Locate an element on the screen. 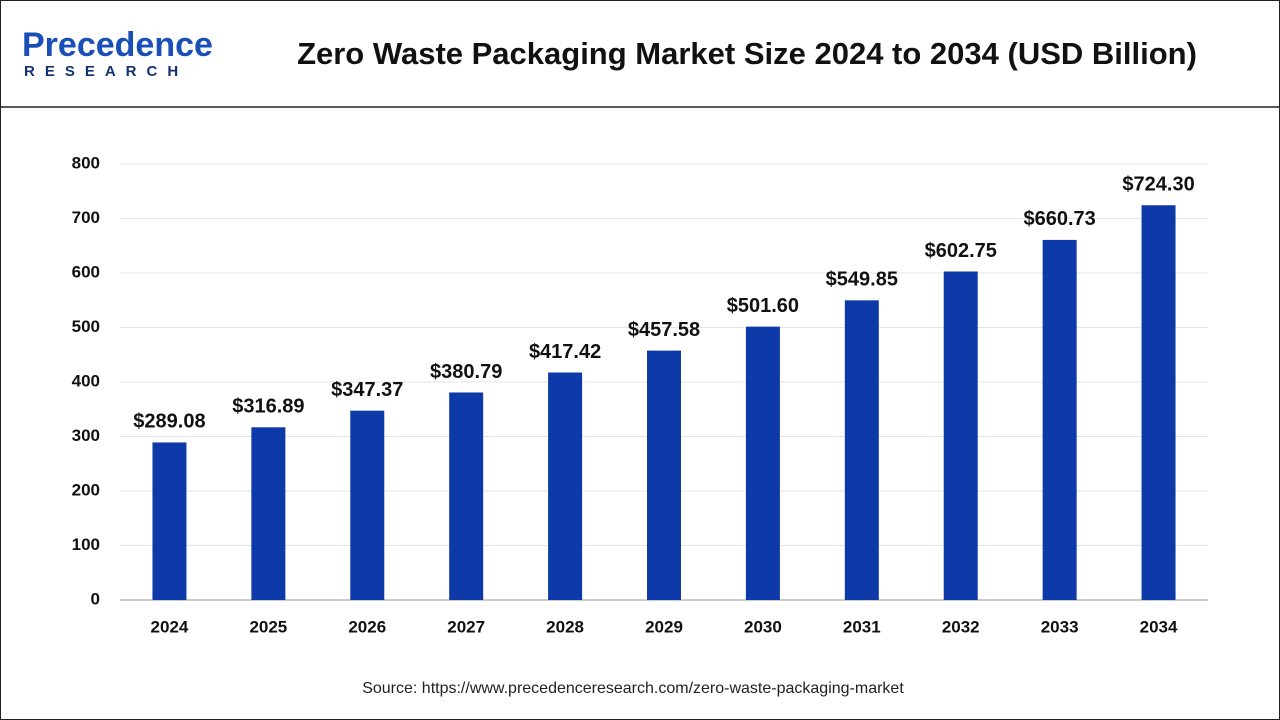 This screenshot has width=1280, height=720. value-label: $417.42 is located at coordinates (565, 352).